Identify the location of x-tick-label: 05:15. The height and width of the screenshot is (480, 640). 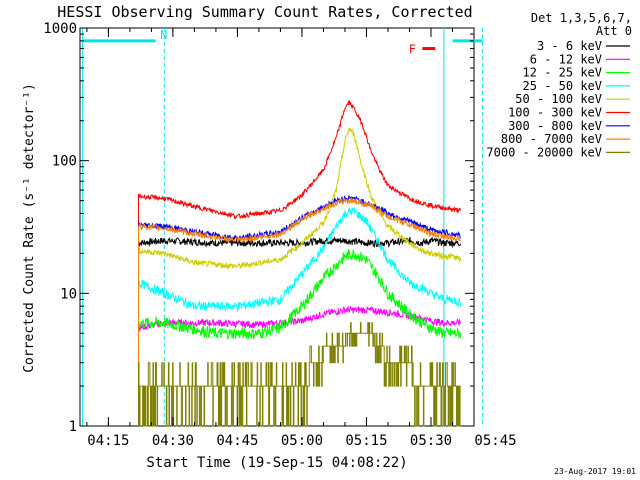
(366, 441).